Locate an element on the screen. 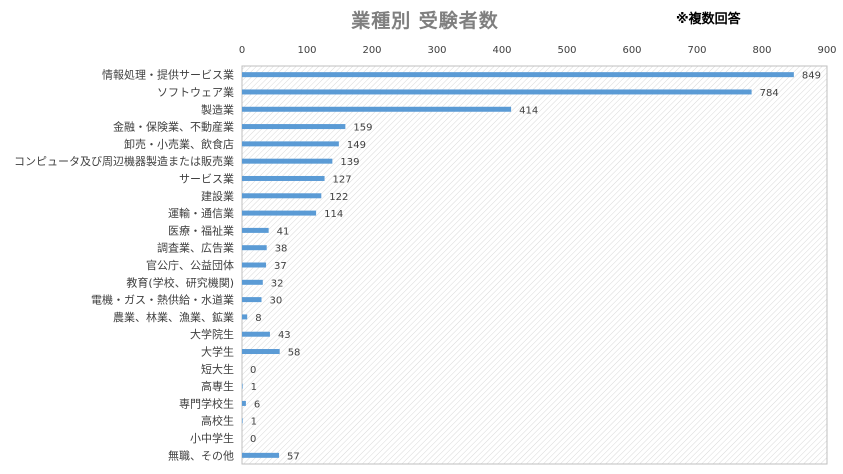 The height and width of the screenshot is (474, 843). data-label: 6 is located at coordinates (257, 404).